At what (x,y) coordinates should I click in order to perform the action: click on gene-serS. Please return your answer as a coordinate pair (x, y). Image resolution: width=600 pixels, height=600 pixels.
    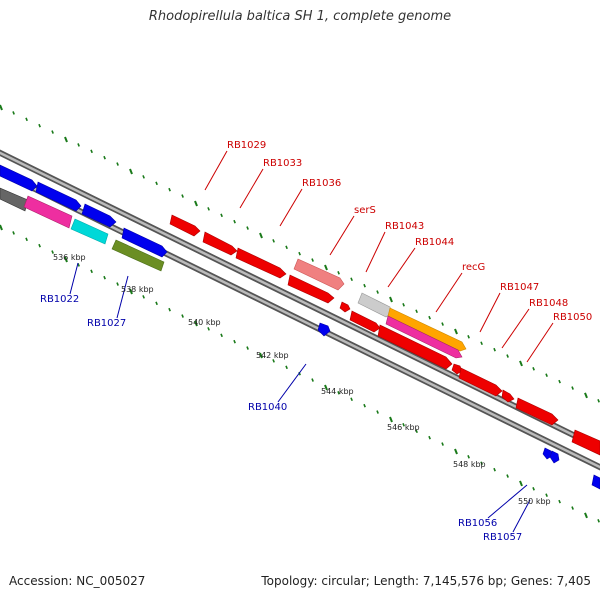
    Looking at the image, I should click on (319, 274).